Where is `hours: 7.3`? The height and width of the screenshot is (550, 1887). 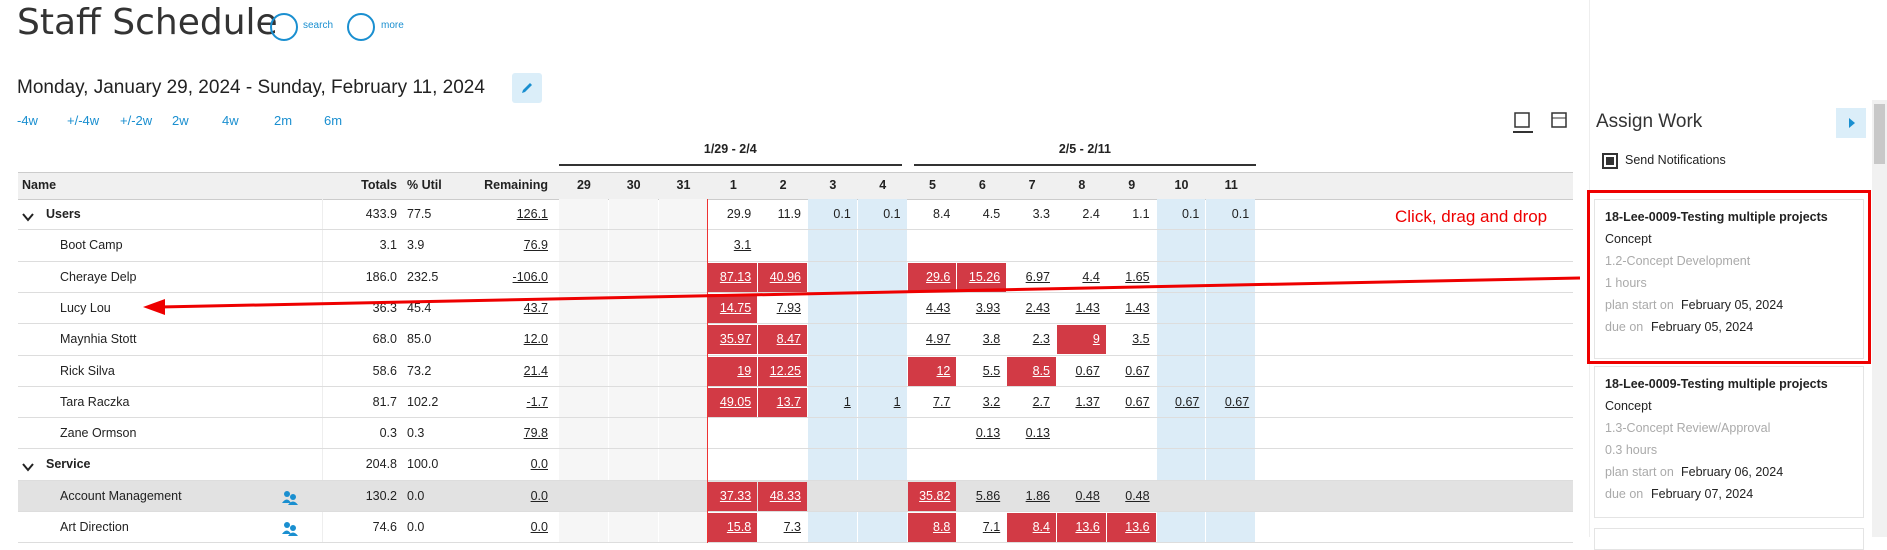 hours: 7.3 is located at coordinates (792, 527).